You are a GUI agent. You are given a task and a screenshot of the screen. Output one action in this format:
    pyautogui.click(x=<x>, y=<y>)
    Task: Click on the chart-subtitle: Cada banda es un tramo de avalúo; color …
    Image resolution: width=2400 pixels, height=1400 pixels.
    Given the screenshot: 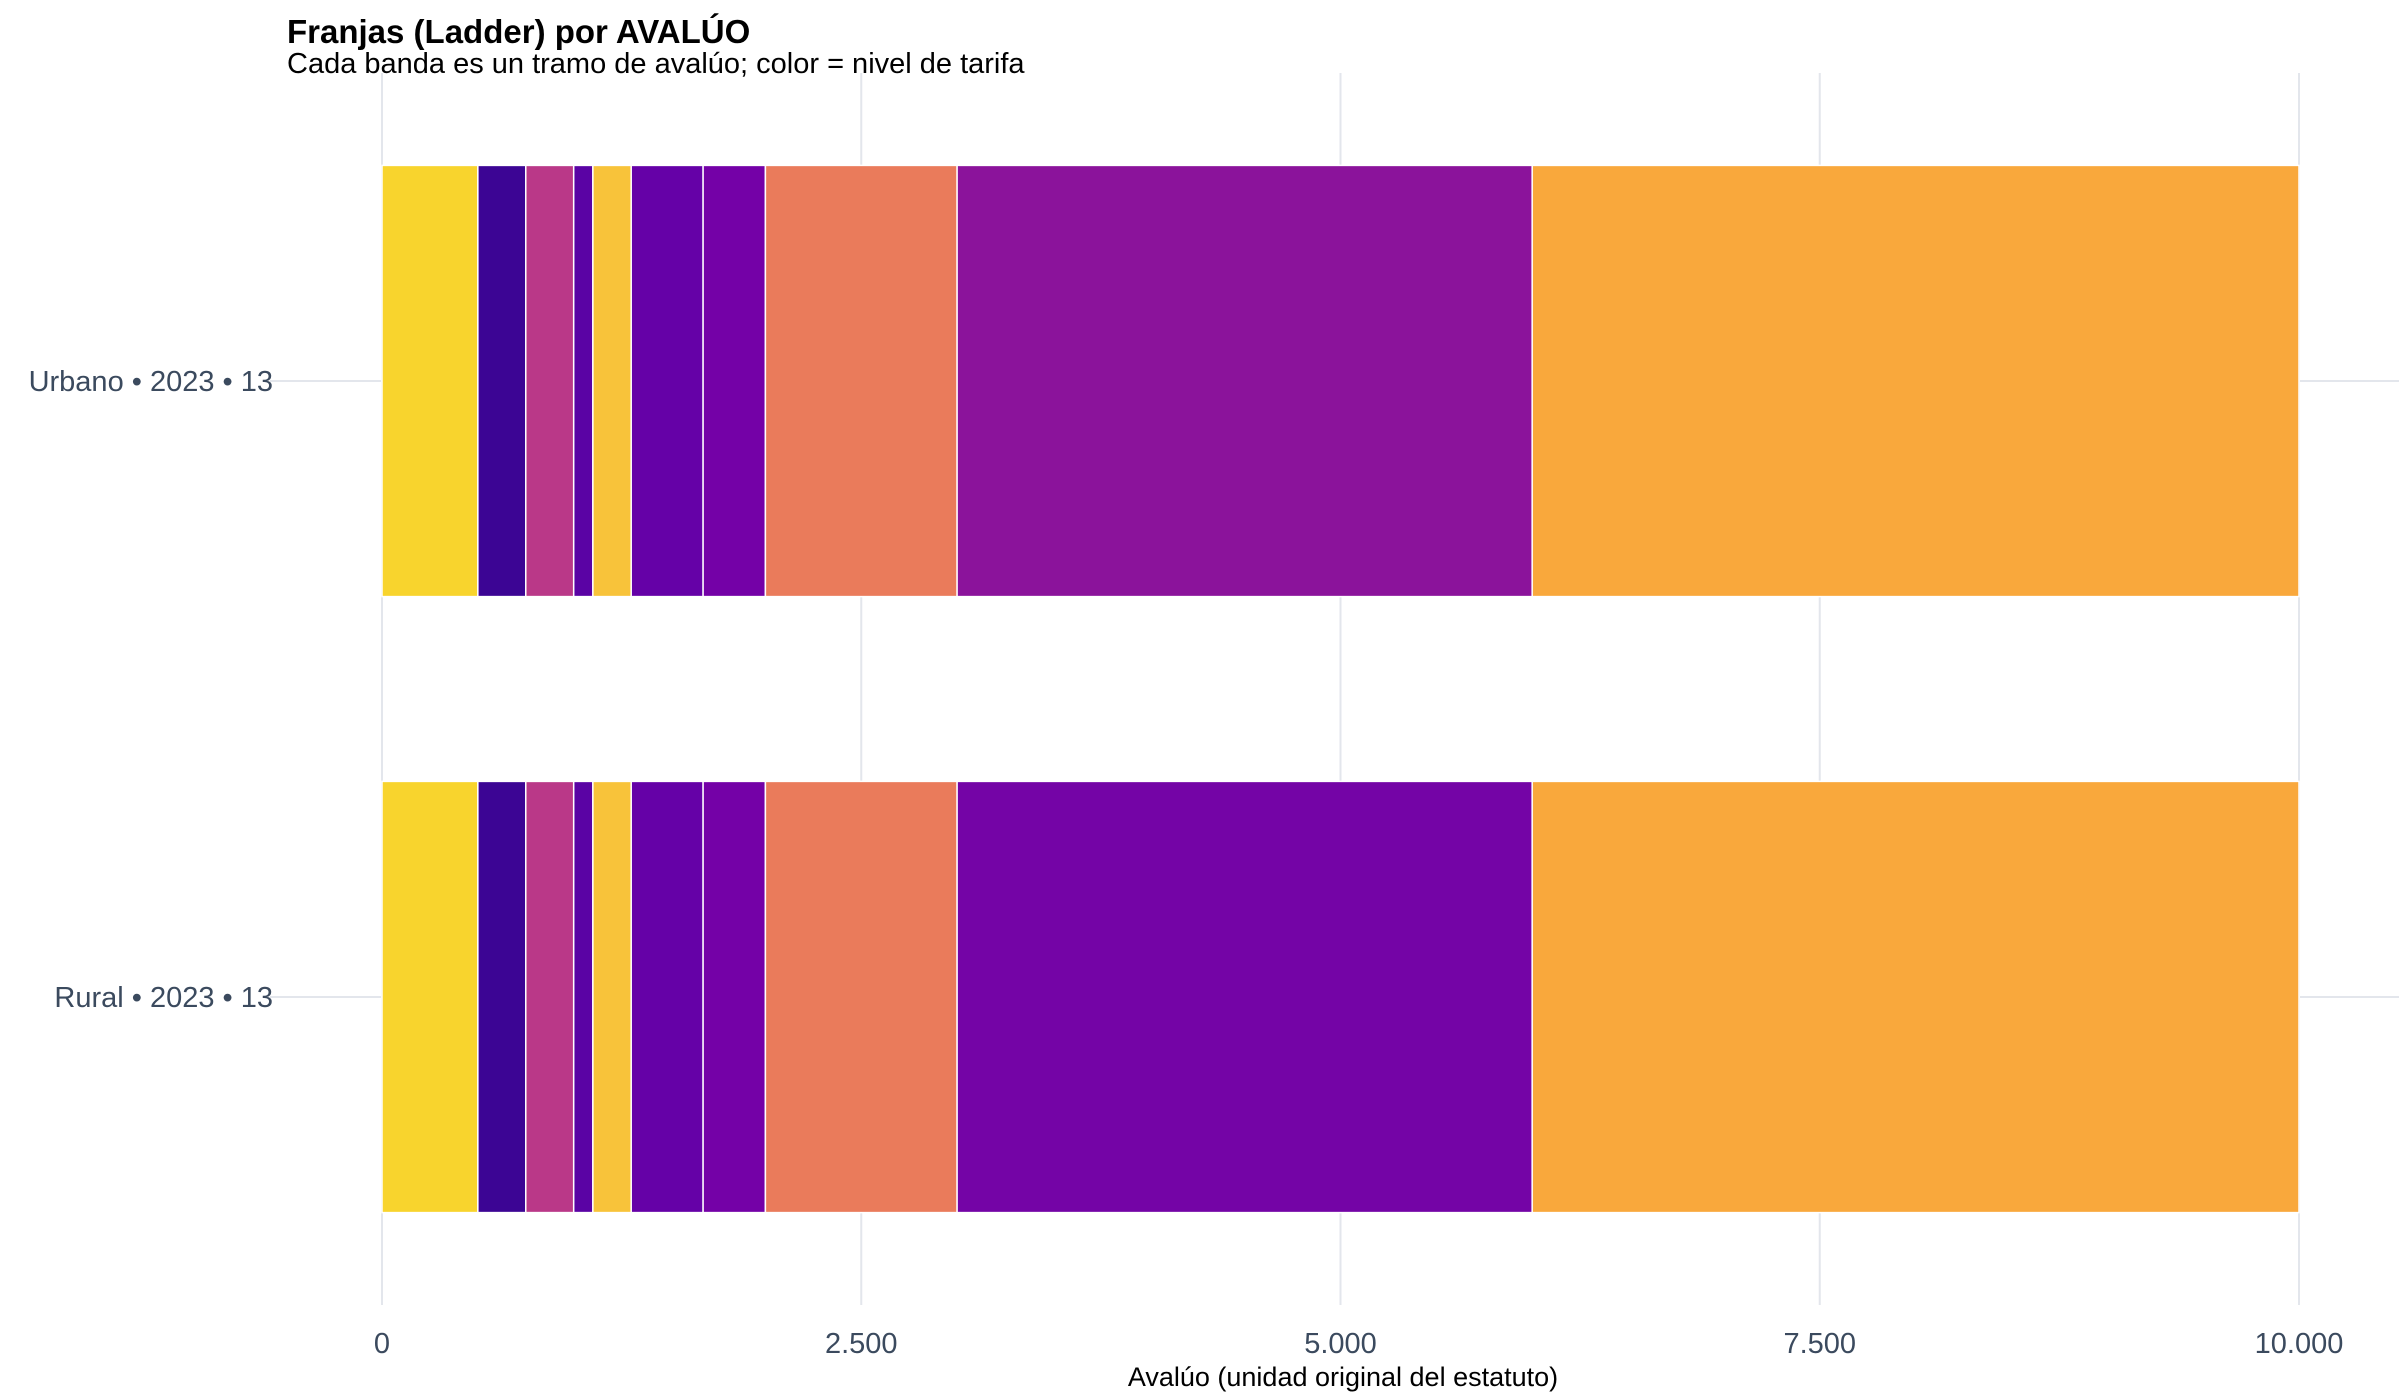 What is the action you would take?
    pyautogui.click(x=656, y=64)
    